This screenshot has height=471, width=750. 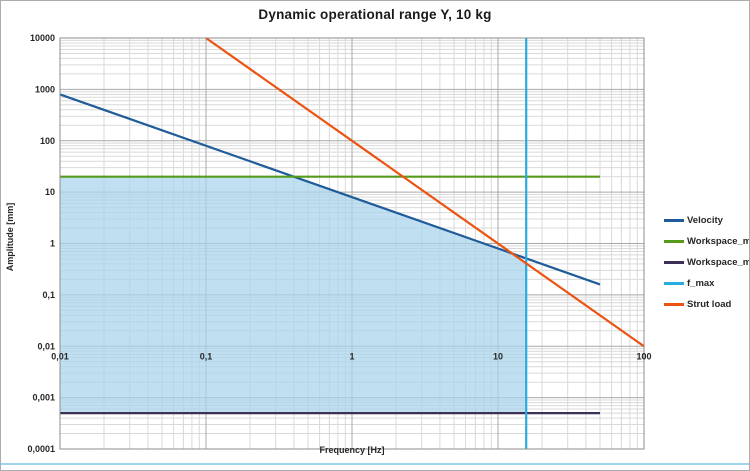 I want to click on y-tick-label: 0,01, so click(x=46, y=346).